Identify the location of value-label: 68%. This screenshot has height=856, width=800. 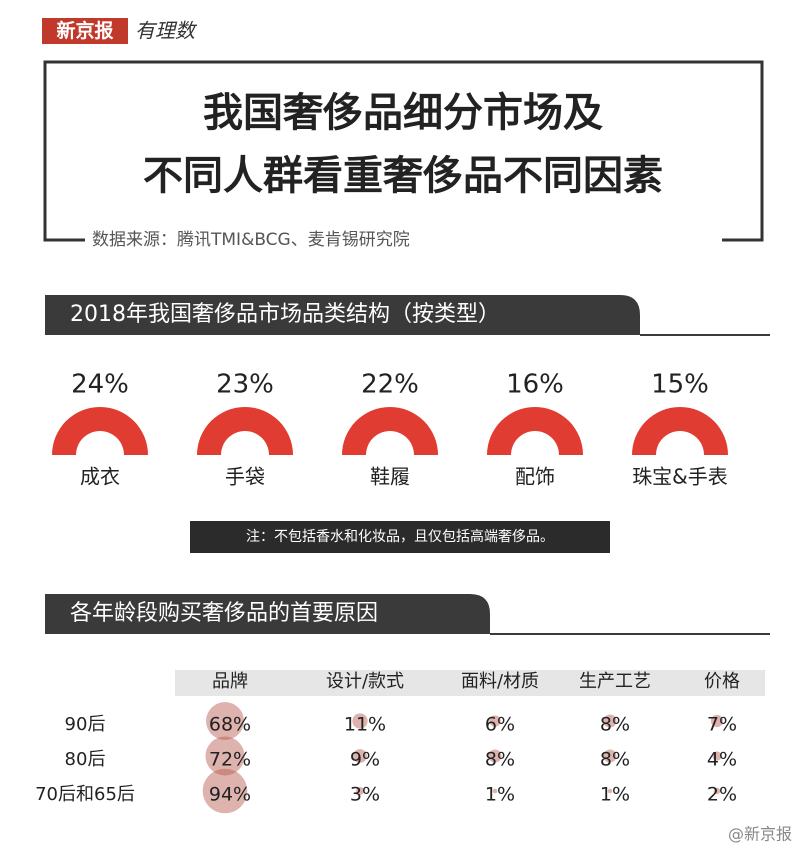
(230, 725).